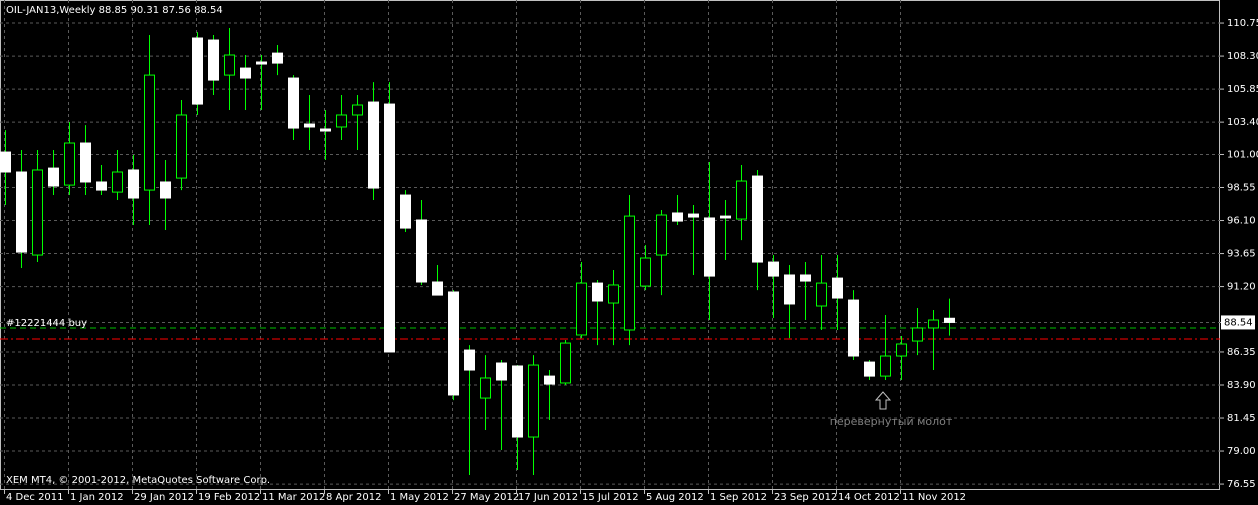 The width and height of the screenshot is (1258, 505). Describe the element at coordinates (610, 497) in the screenshot. I see `x-tick-label: 15 Jul 2012` at that location.